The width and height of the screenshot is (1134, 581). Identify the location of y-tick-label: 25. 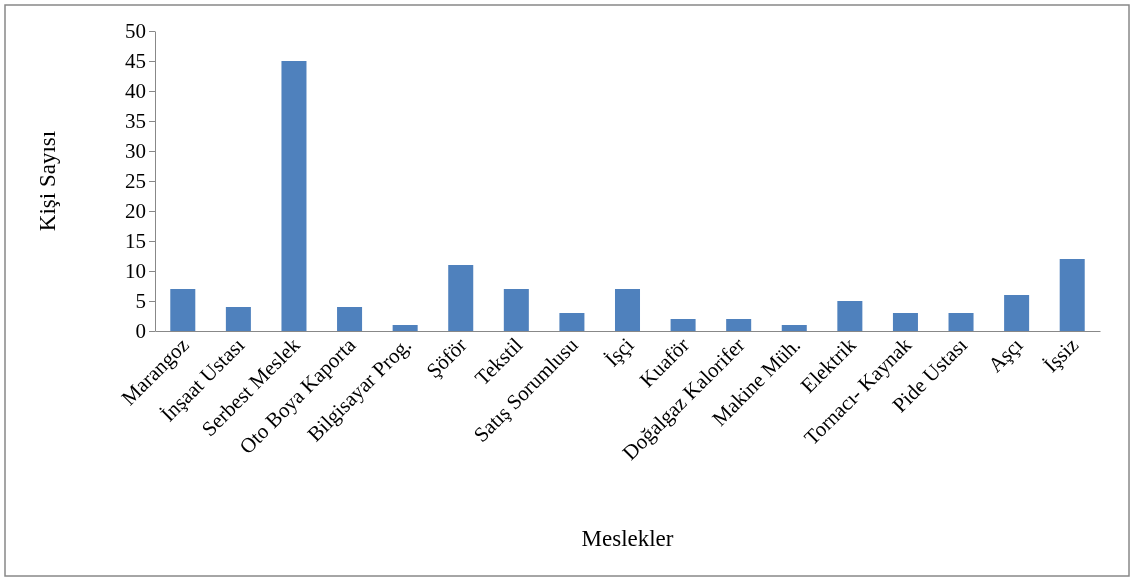
(135, 181).